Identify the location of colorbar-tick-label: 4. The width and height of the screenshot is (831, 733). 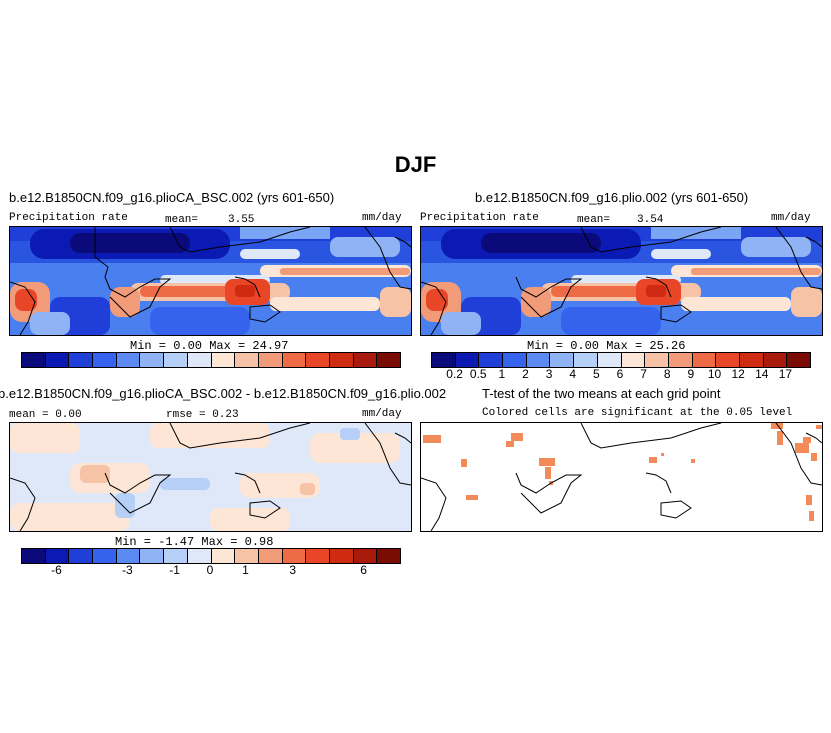
(573, 374).